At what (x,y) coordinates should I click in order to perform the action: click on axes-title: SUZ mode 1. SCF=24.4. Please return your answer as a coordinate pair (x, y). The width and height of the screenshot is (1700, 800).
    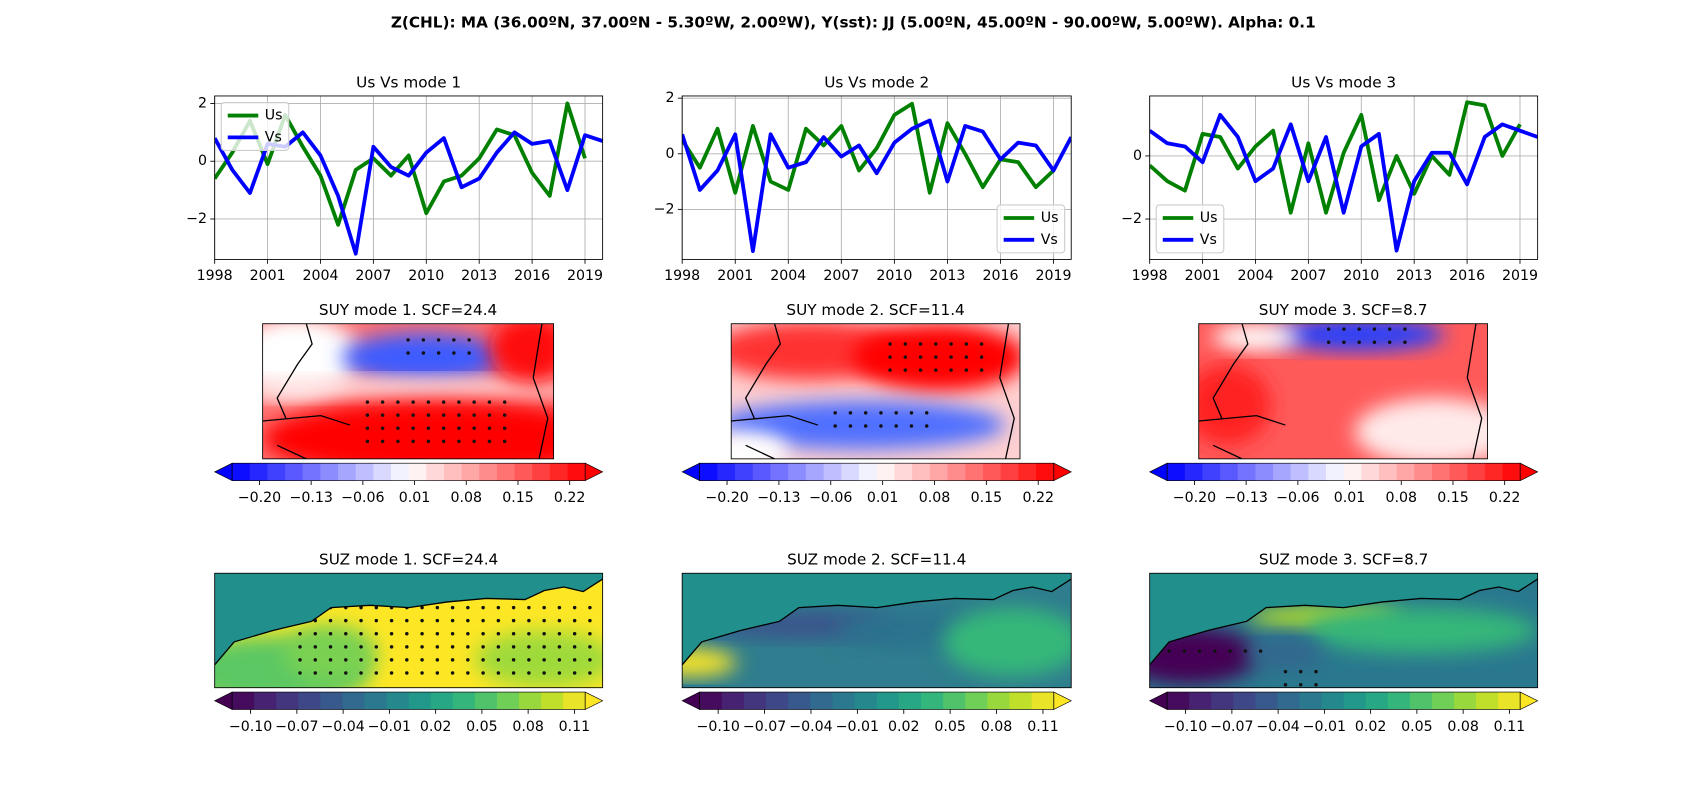
    Looking at the image, I should click on (408, 560).